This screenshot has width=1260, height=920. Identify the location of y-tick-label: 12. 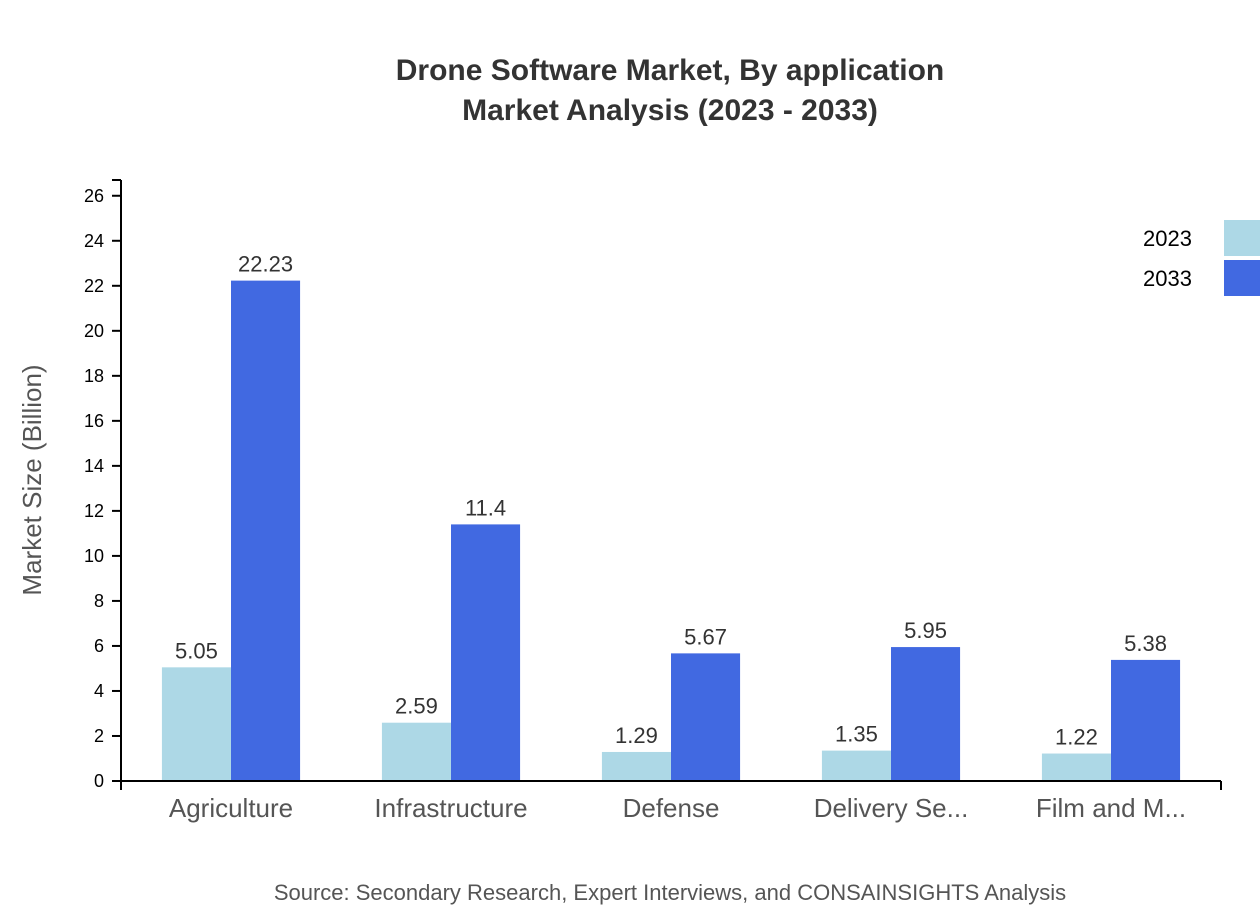
(94, 511).